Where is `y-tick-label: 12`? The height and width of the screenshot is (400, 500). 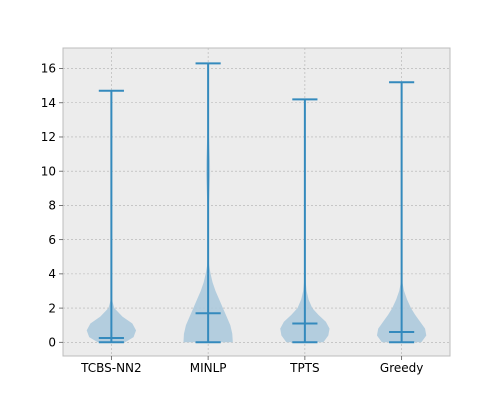
y-tick-label: 12 is located at coordinates (48, 137).